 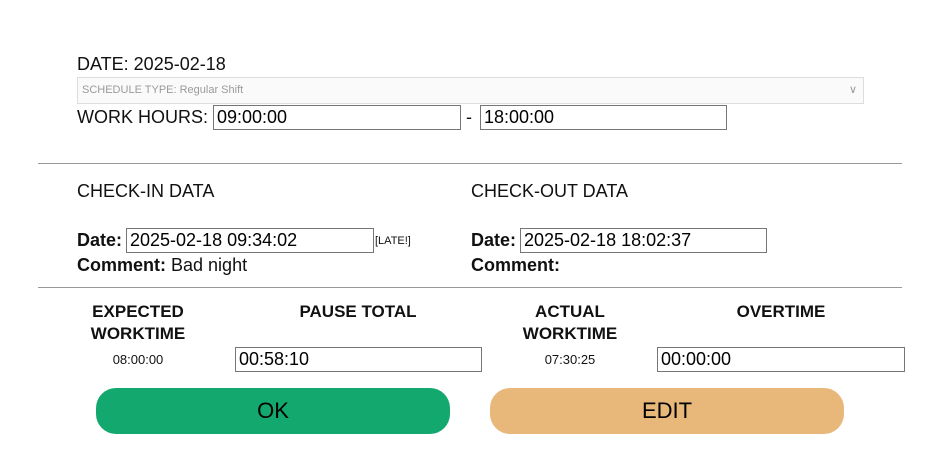 What do you see at coordinates (146, 191) in the screenshot?
I see `checkin-title: CHECK-IN DATA` at bounding box center [146, 191].